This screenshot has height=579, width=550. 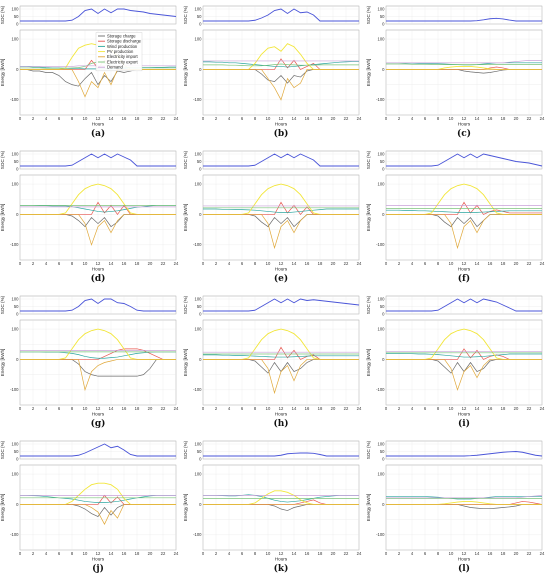 I want to click on panel-label: (f), so click(x=464, y=278).